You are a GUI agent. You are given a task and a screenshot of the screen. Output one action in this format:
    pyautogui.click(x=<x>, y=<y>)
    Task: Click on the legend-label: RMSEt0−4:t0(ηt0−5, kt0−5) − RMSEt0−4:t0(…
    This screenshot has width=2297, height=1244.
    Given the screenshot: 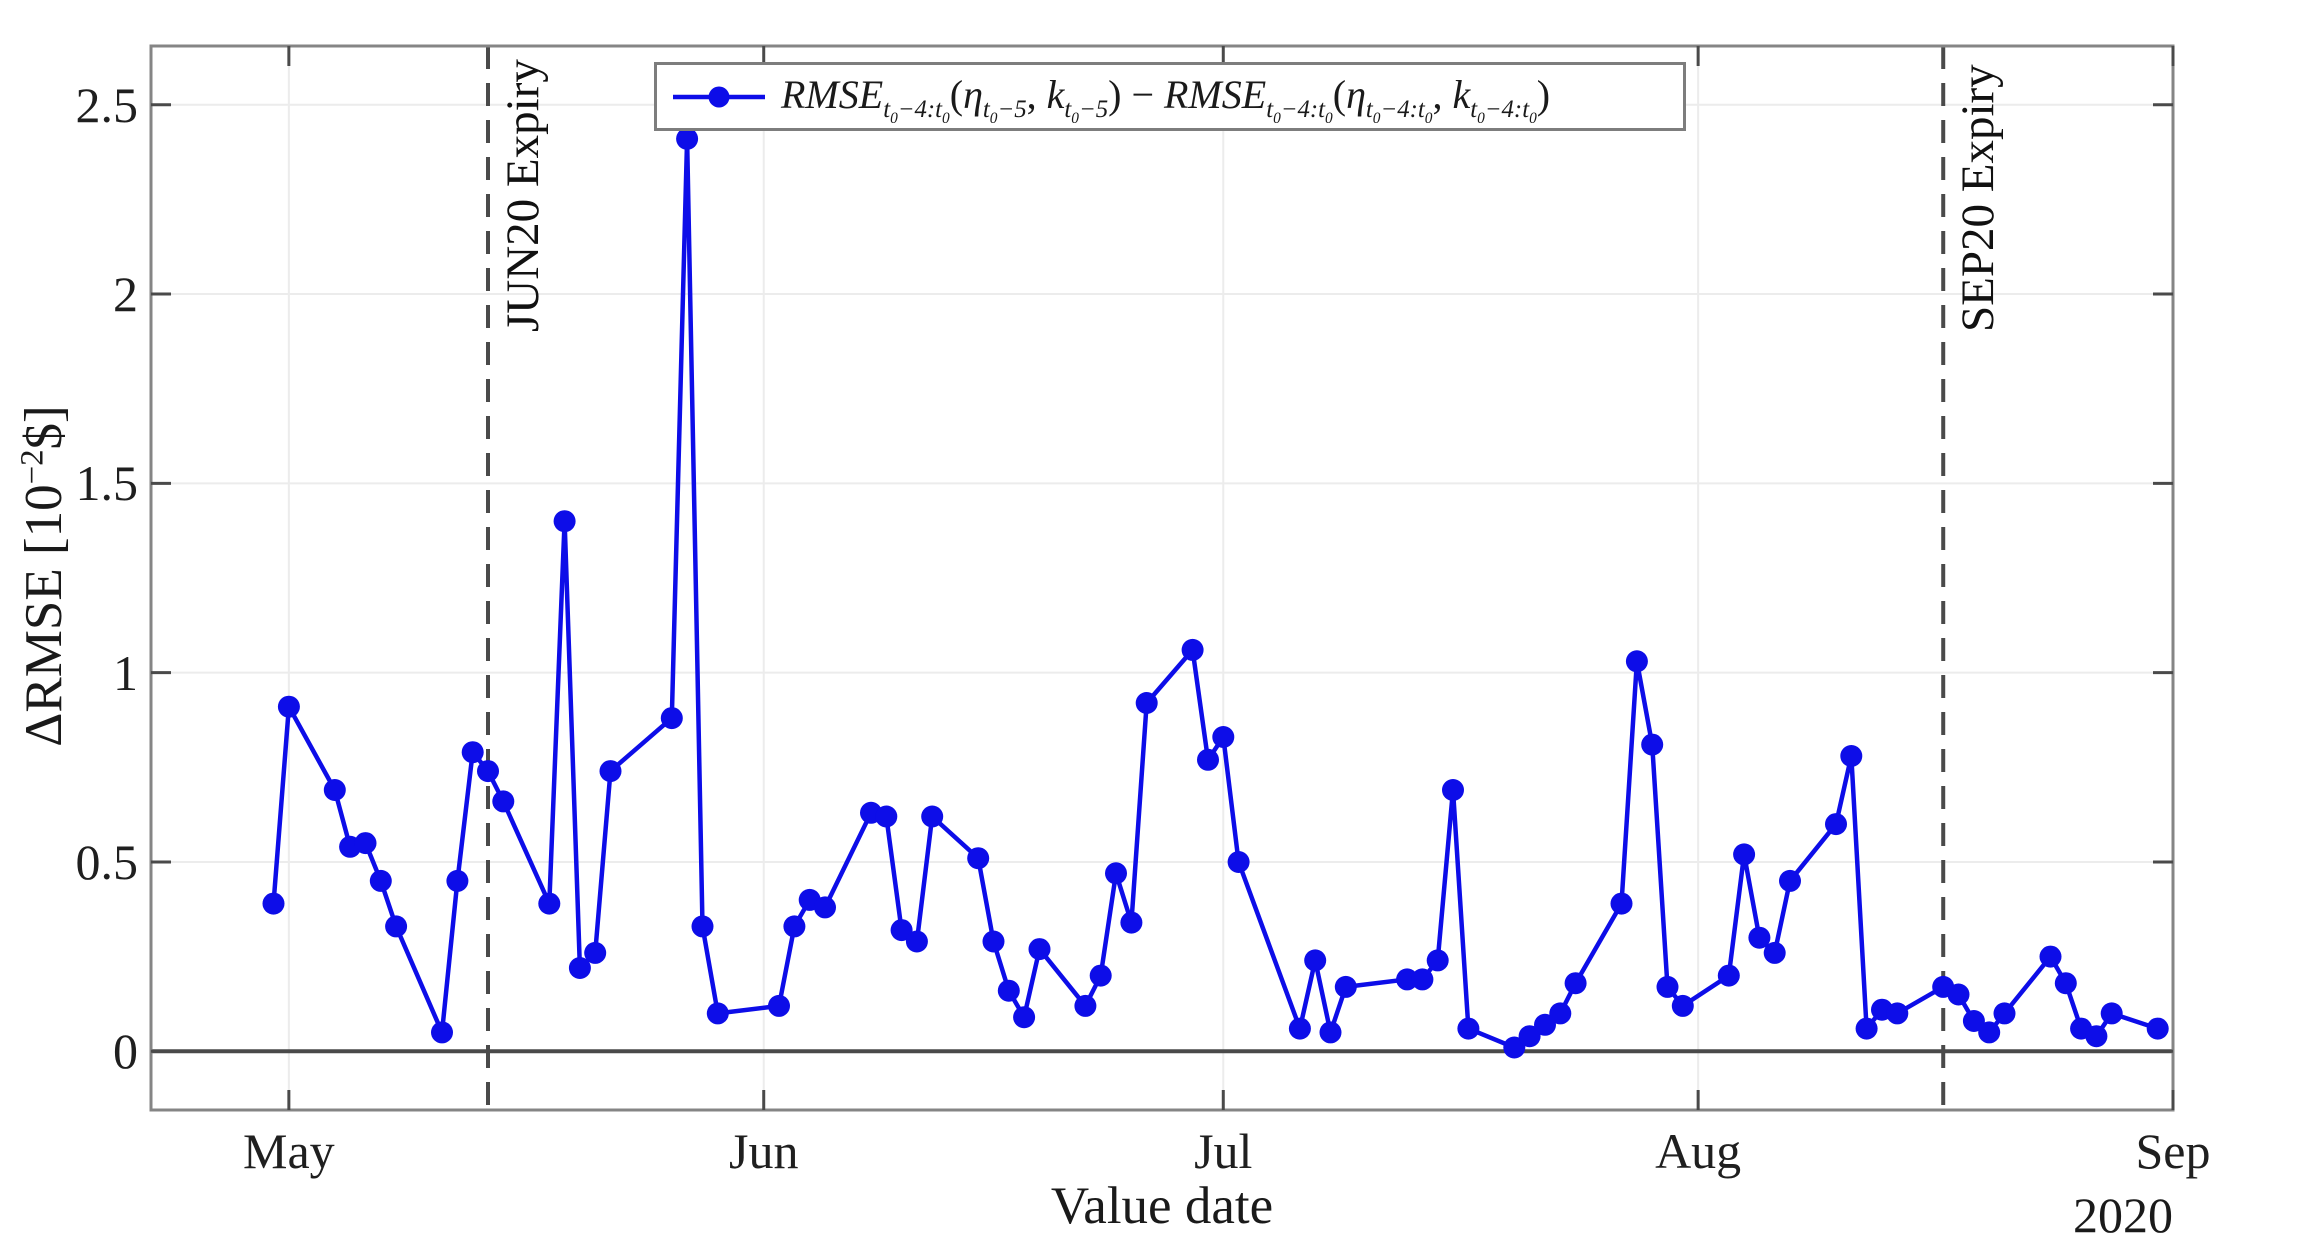 What is the action you would take?
    pyautogui.click(x=1166, y=99)
    